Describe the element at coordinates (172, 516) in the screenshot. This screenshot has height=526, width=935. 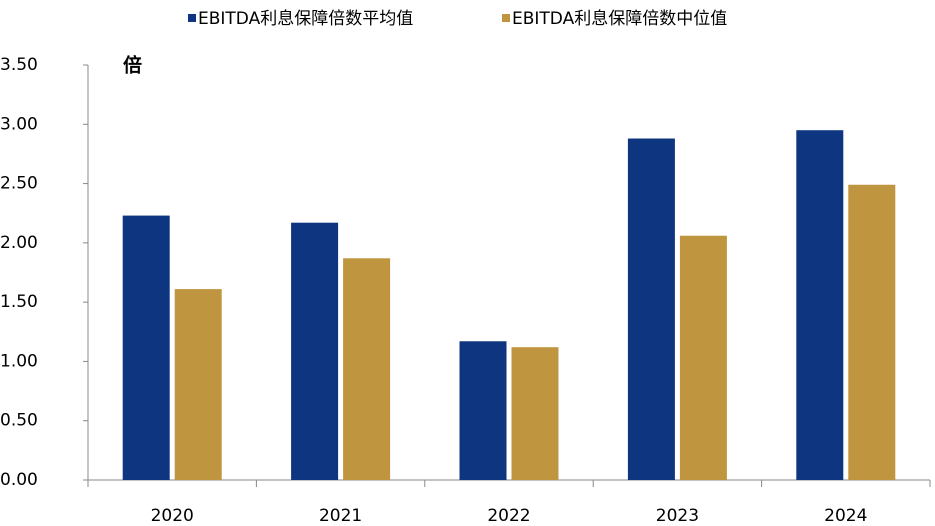
I see `x-tick-label: 2020` at that location.